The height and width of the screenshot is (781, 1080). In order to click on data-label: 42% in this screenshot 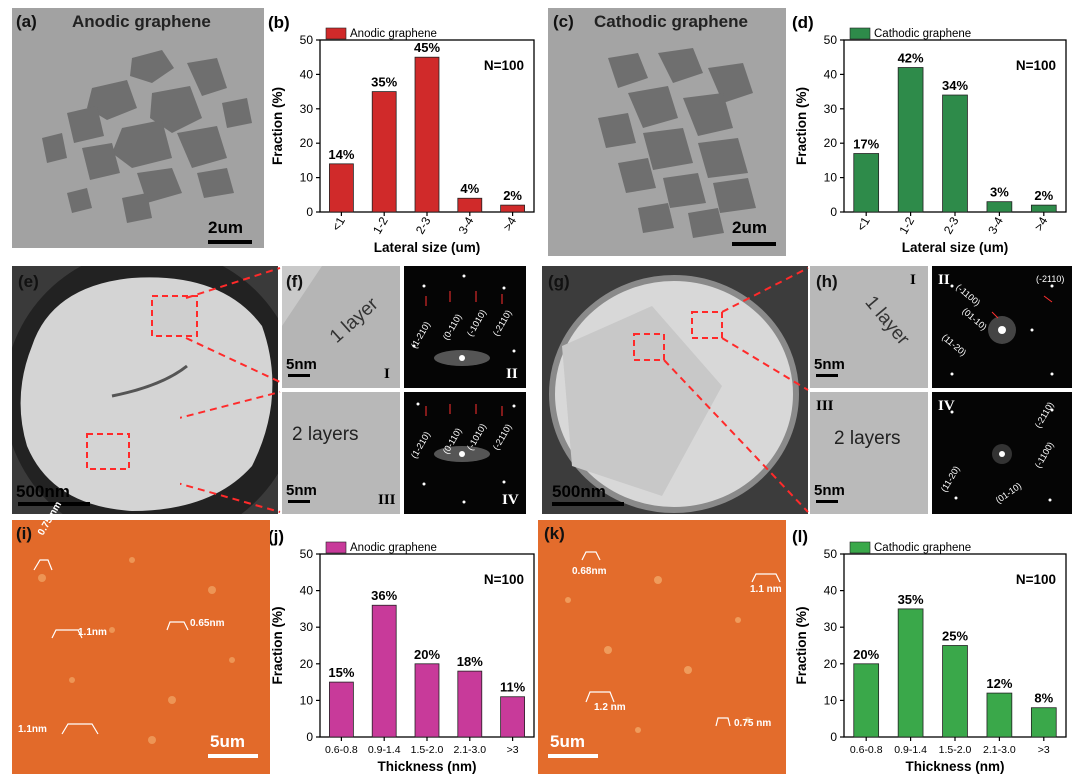, I will do `click(911, 58)`.